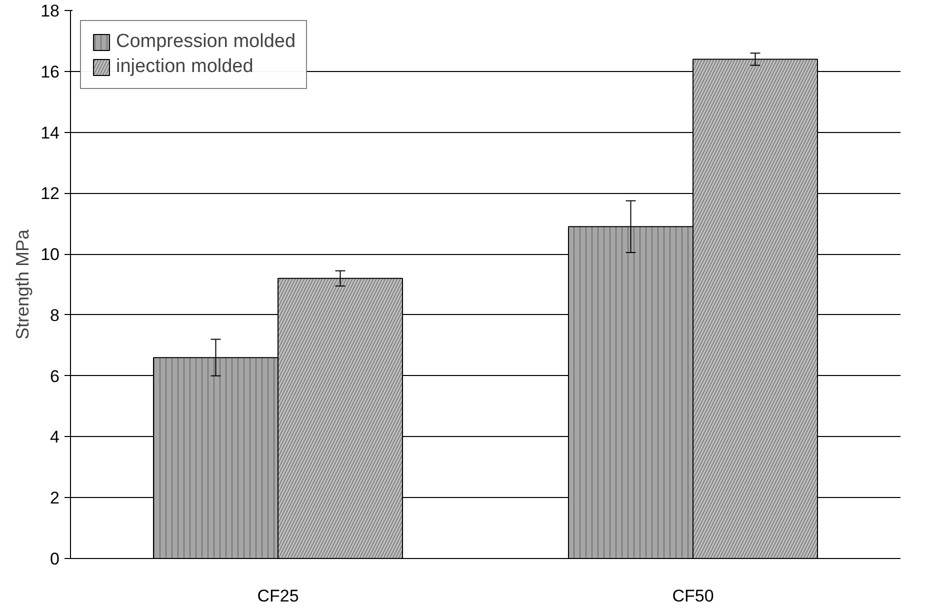 The width and height of the screenshot is (926, 614). I want to click on y-tick-label: 14, so click(50, 132).